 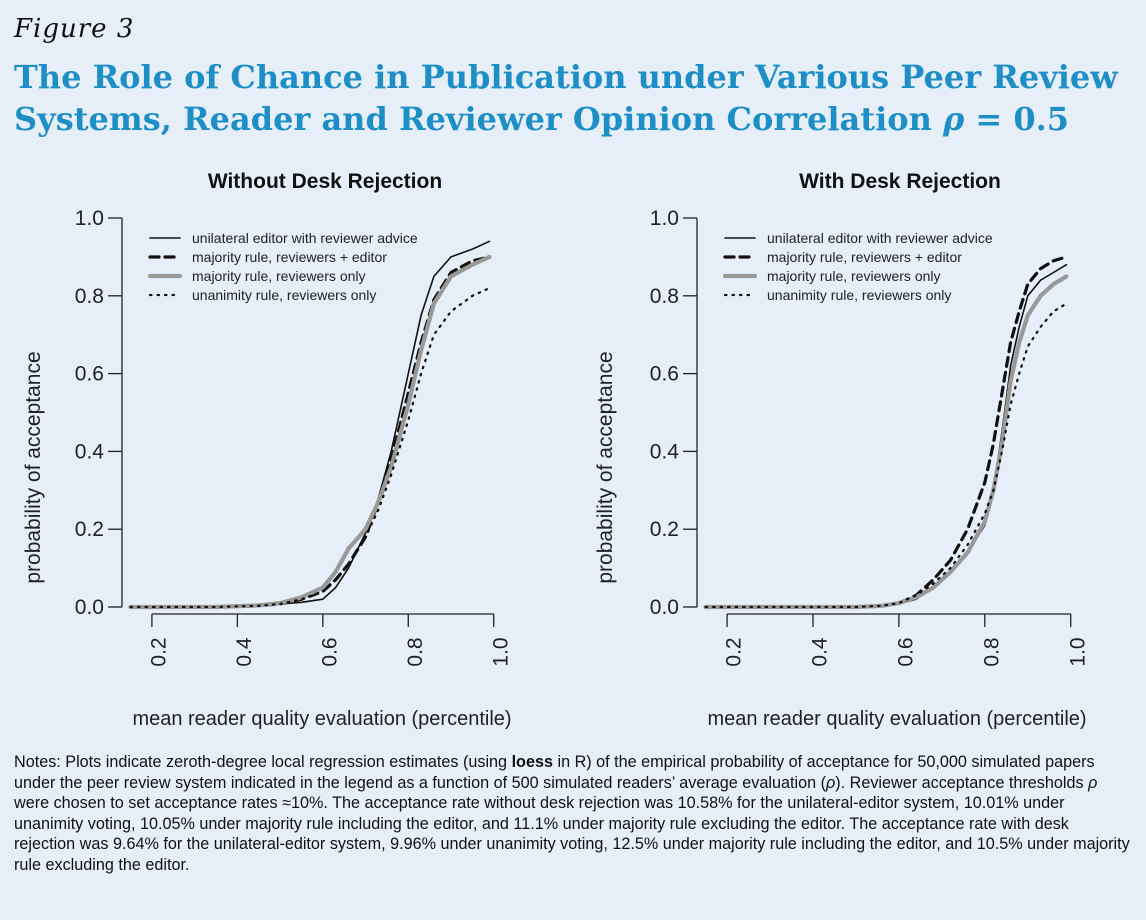 I want to click on figure-label: Figure 3, so click(x=74, y=29).